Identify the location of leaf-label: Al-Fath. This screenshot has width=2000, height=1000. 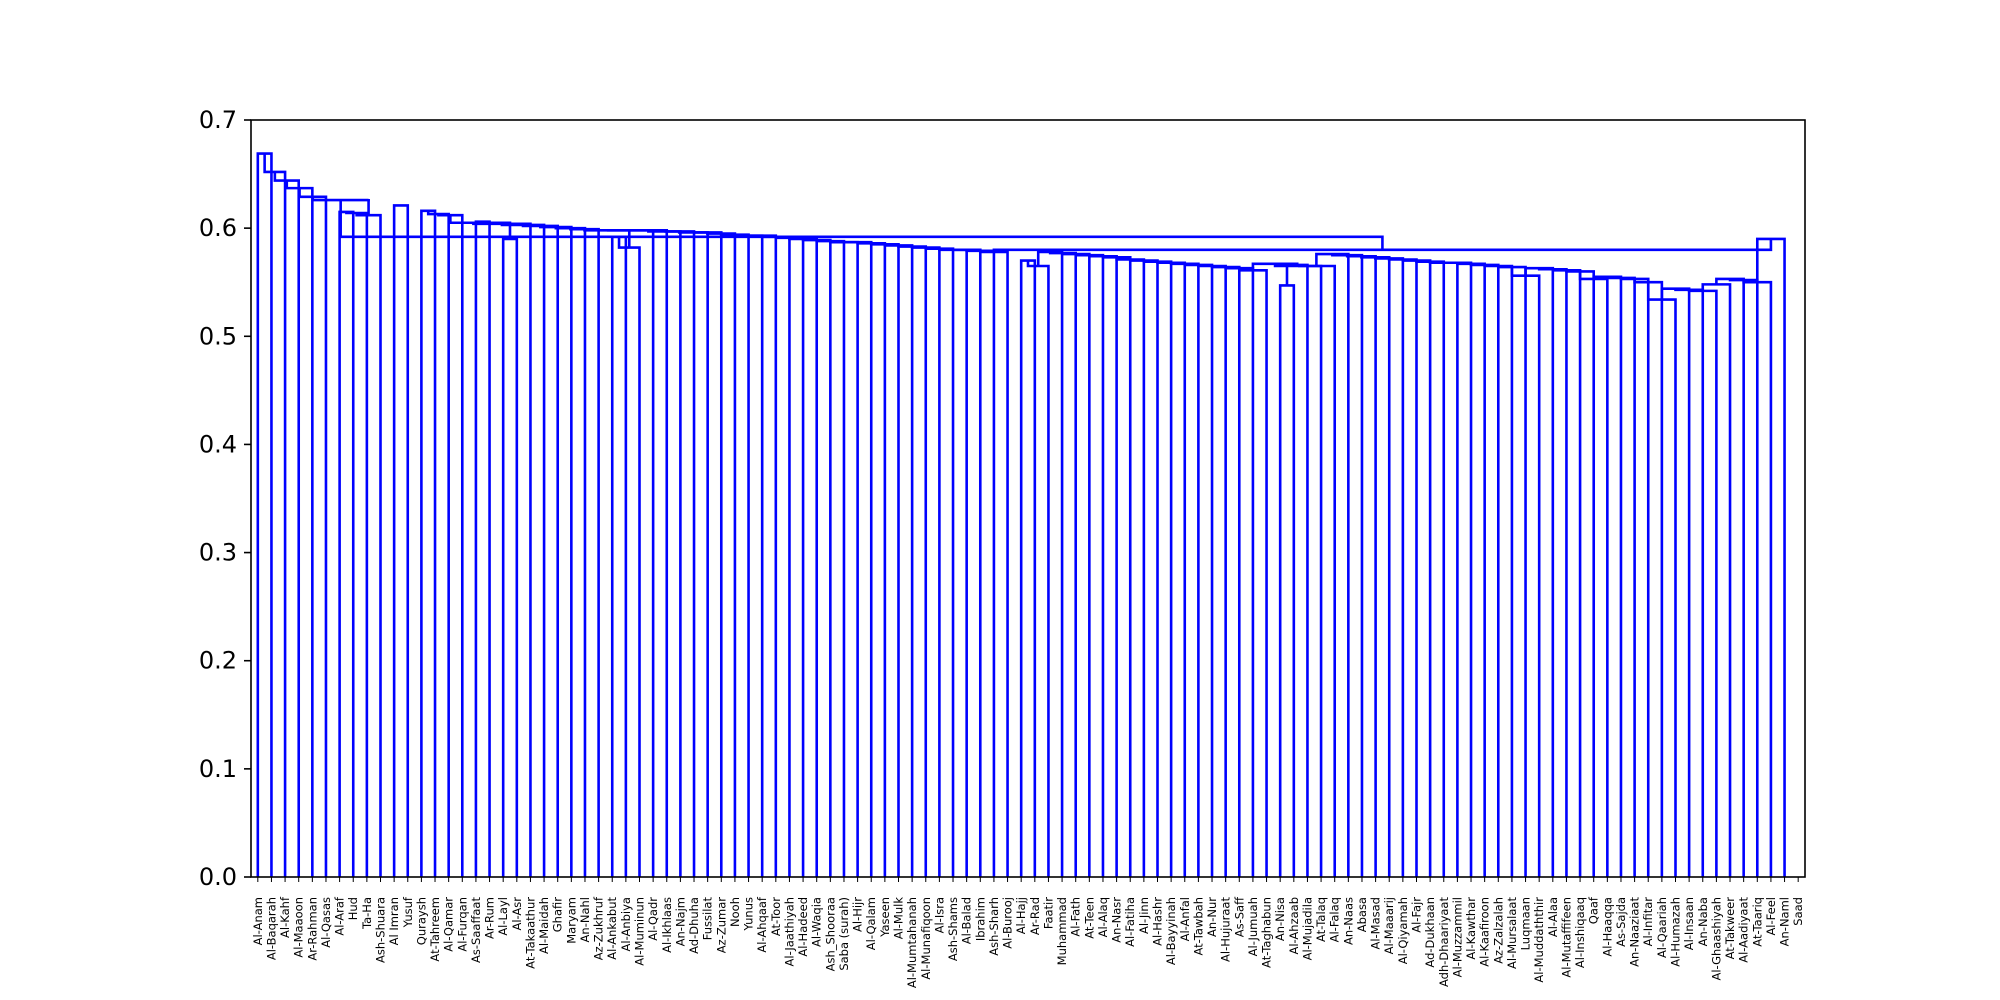
(1076, 917).